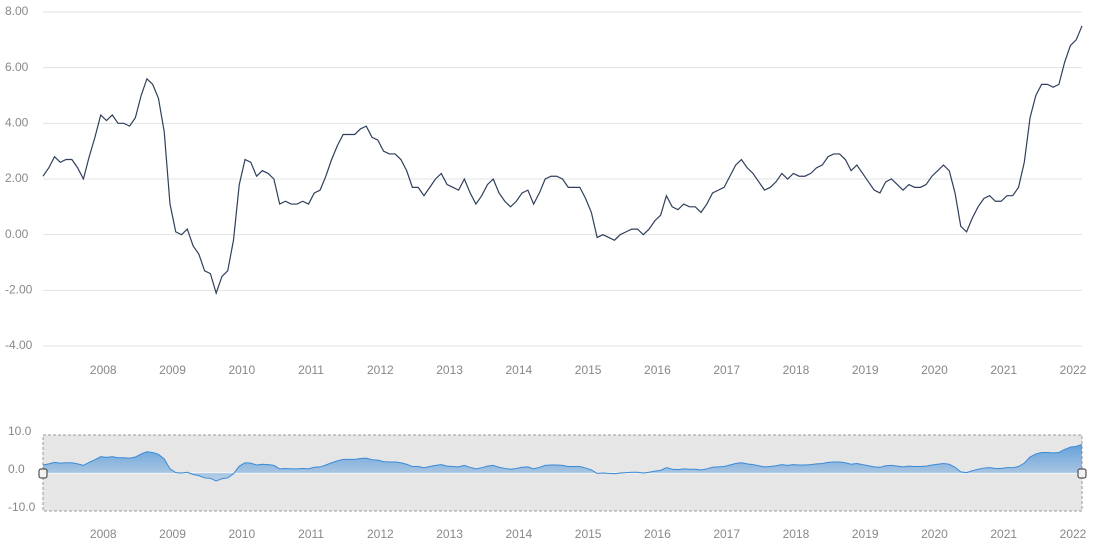 Image resolution: width=1105 pixels, height=557 pixels. Describe the element at coordinates (16, 469) in the screenshot. I see `navigator-y-label: 0.0` at that location.